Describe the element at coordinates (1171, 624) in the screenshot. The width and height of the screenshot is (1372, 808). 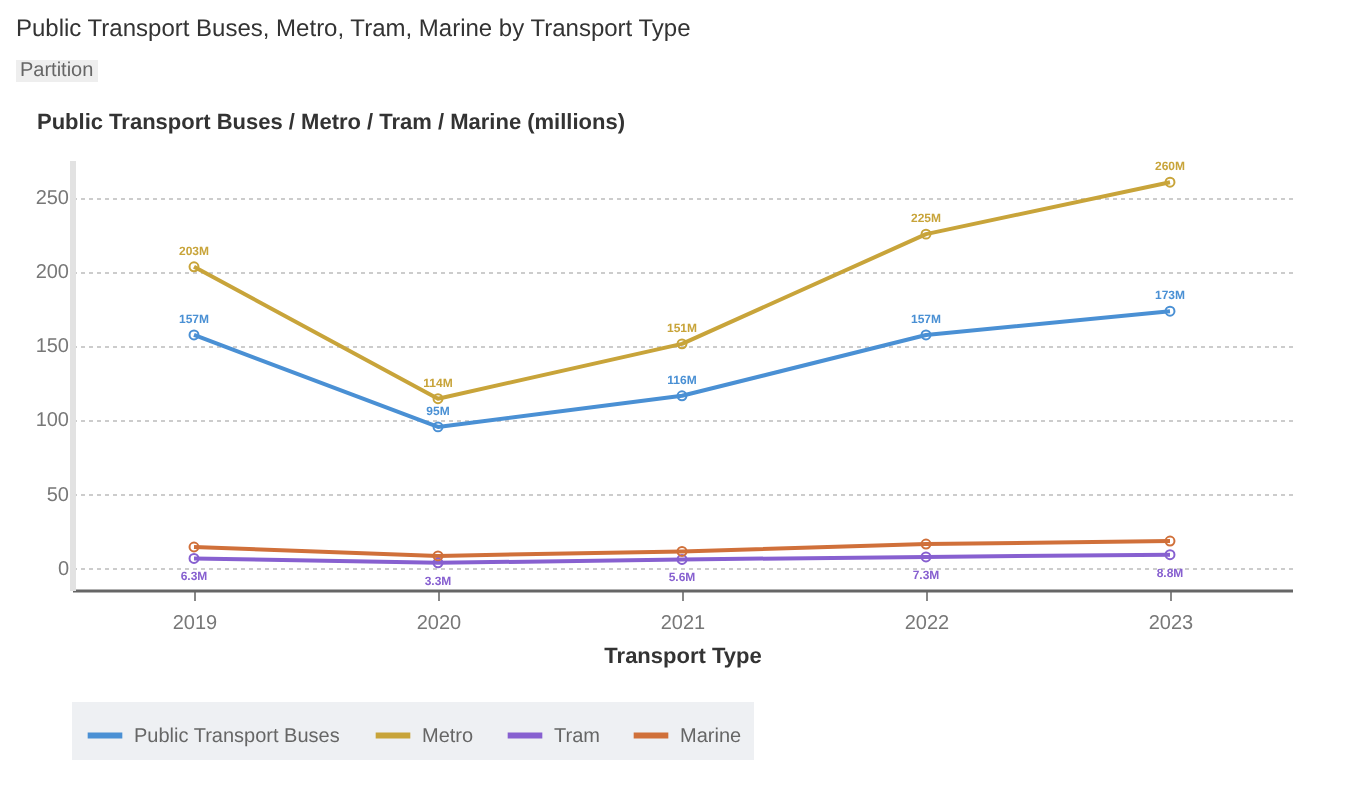
I see `x-tick-label: 2023` at that location.